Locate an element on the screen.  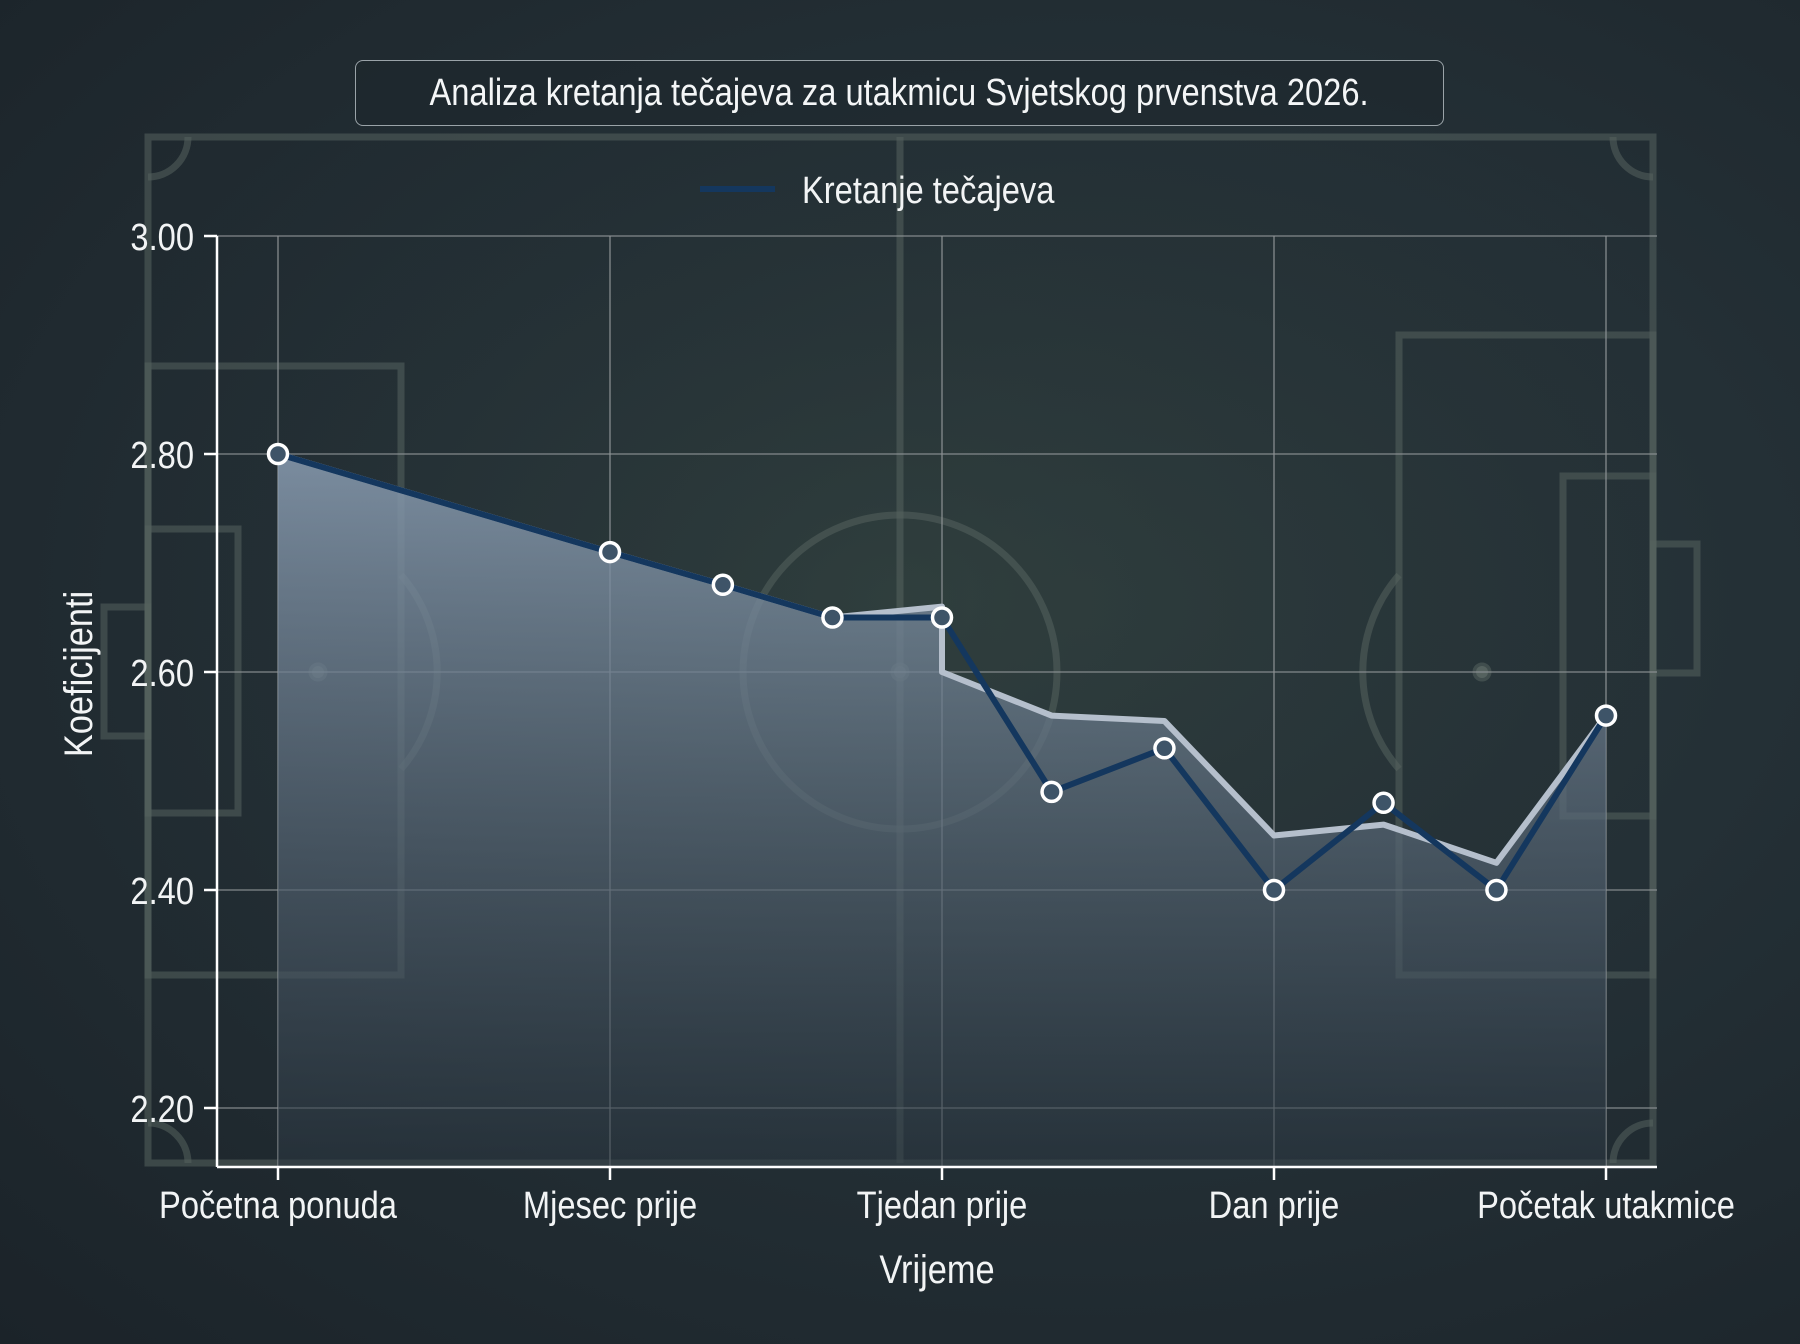
x-tick-label: Mjesec prije is located at coordinates (610, 1205).